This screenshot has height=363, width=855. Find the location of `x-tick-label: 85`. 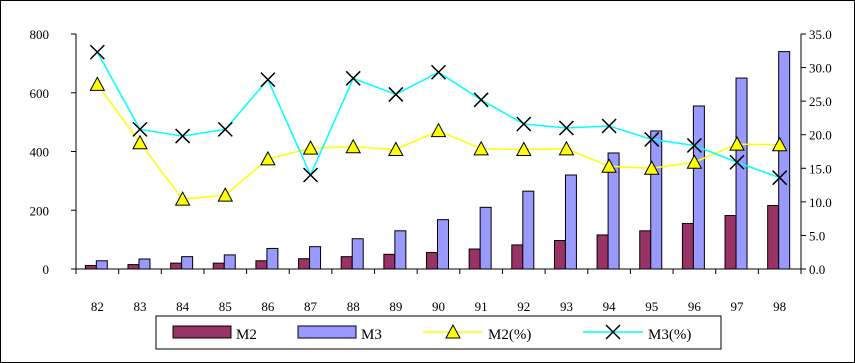

x-tick-label: 85 is located at coordinates (225, 306).